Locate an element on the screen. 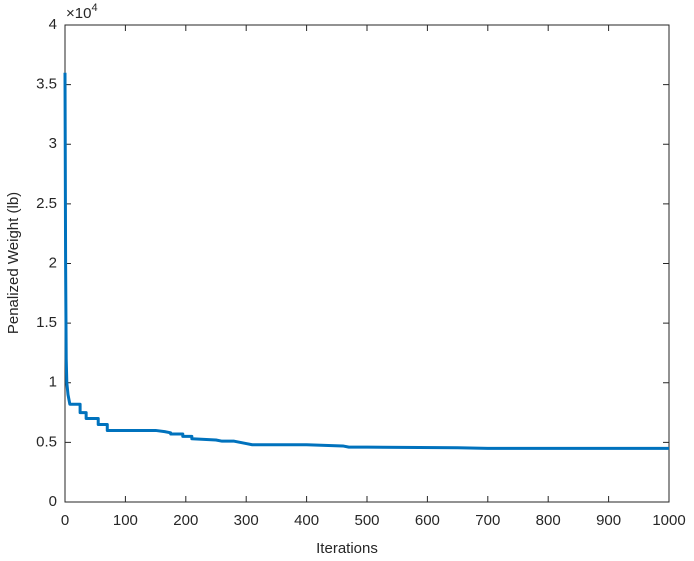 This screenshot has height=561, width=694. y-tick-label: 2 is located at coordinates (53, 262).